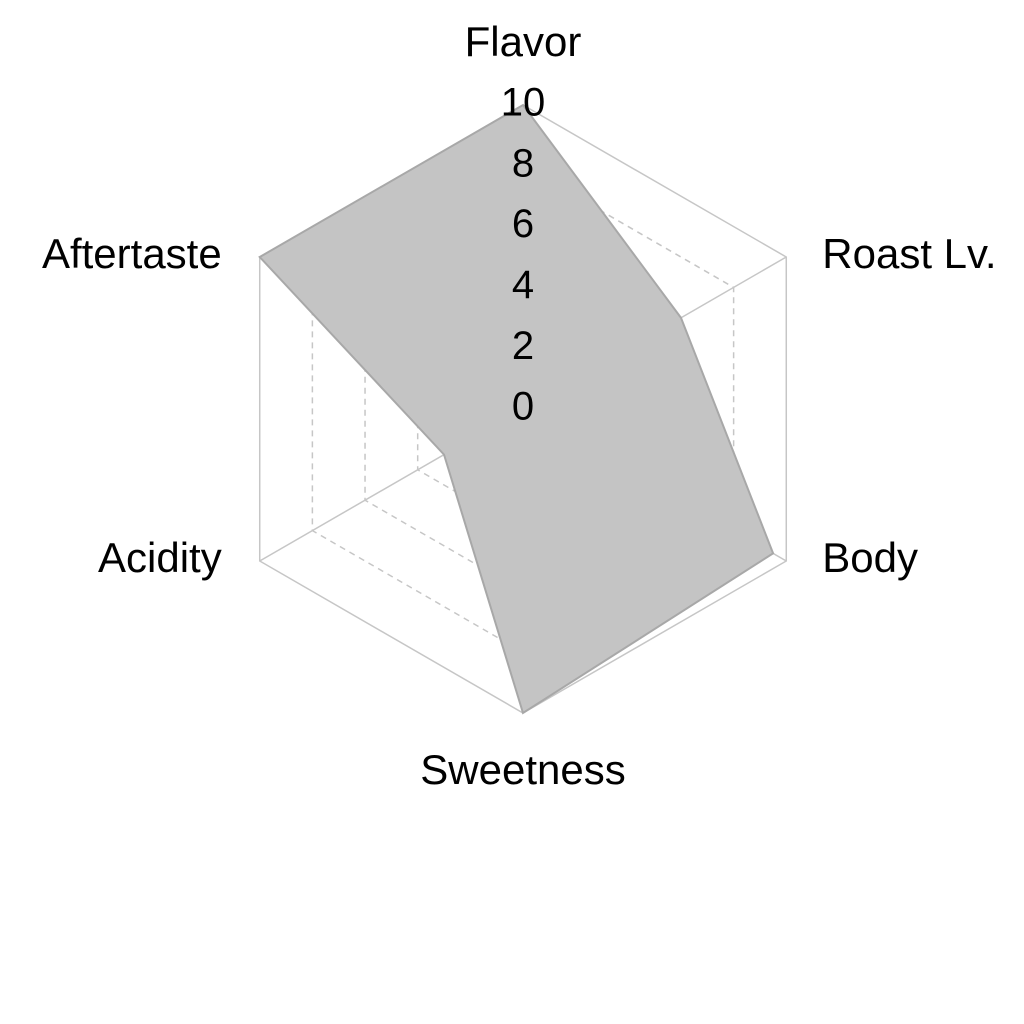  Describe the element at coordinates (870, 557) in the screenshot. I see `axis-label-body: Body` at that location.